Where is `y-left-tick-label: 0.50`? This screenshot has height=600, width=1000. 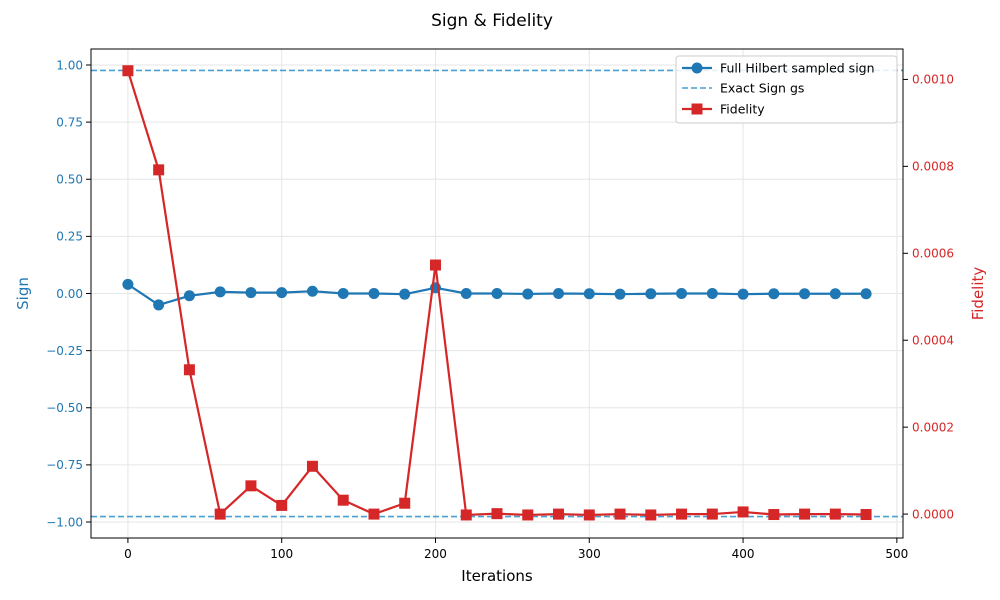
y-left-tick-label: 0.50 is located at coordinates (69, 180).